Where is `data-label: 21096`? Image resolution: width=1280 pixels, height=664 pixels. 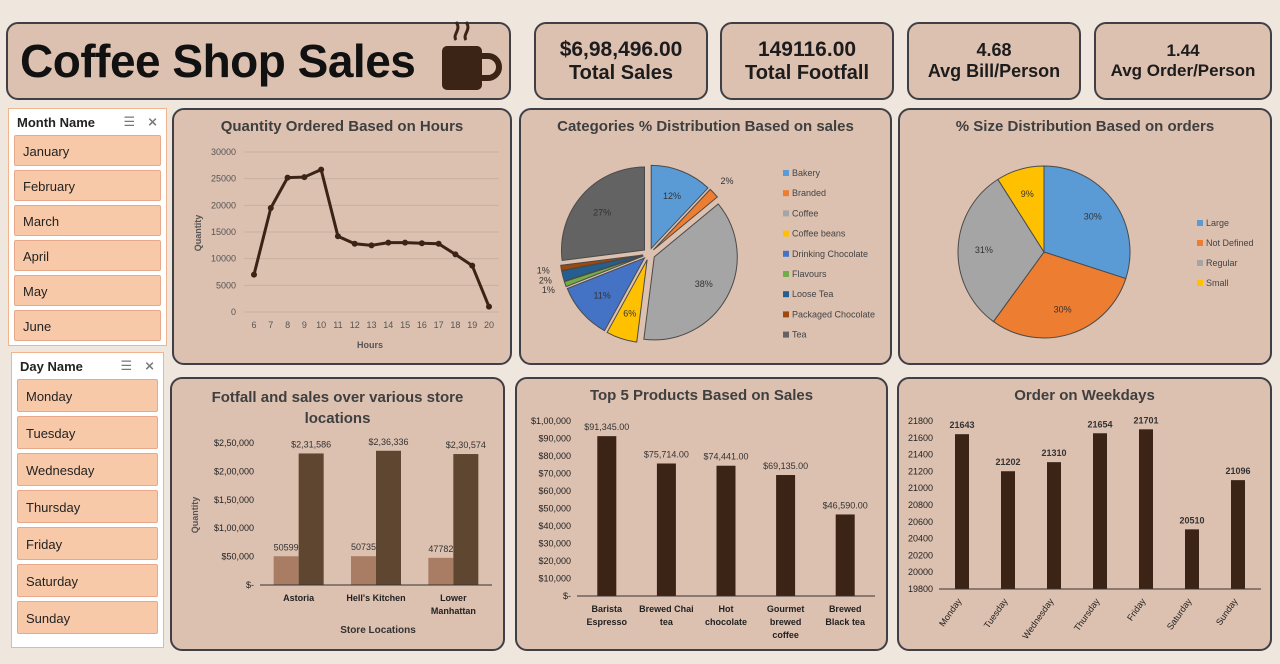 data-label: 21096 is located at coordinates (1237, 471).